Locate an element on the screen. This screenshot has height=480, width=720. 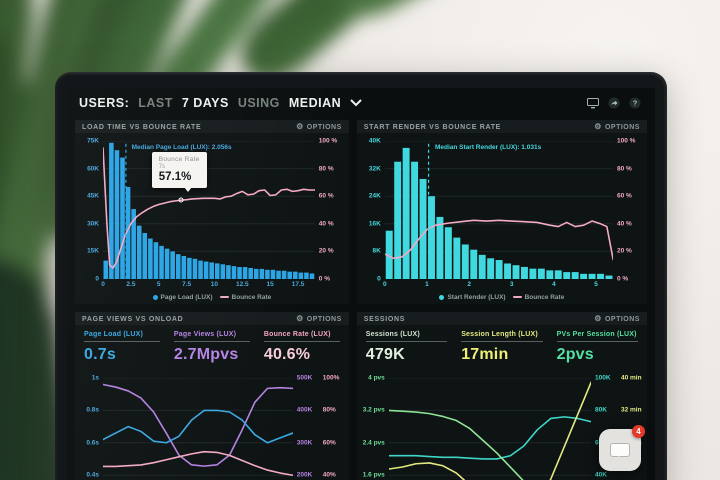
tick-label: 32 min is located at coordinates (631, 410).